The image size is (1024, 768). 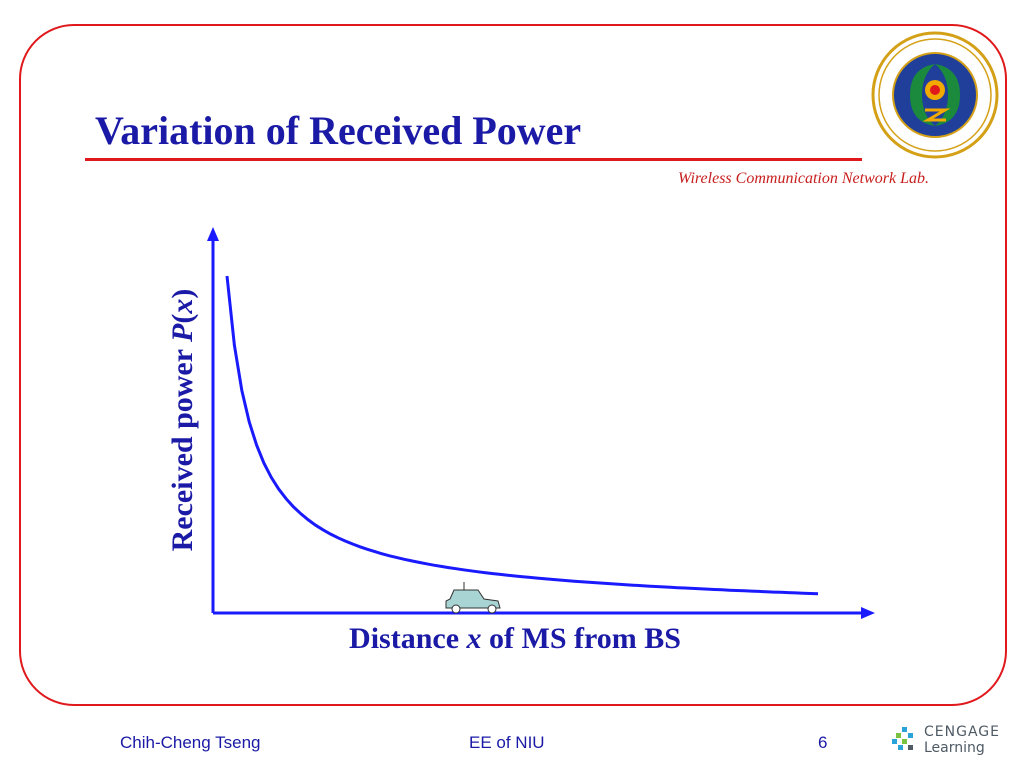 I want to click on footer-author: Chih-Cheng Tseng, so click(x=190, y=742).